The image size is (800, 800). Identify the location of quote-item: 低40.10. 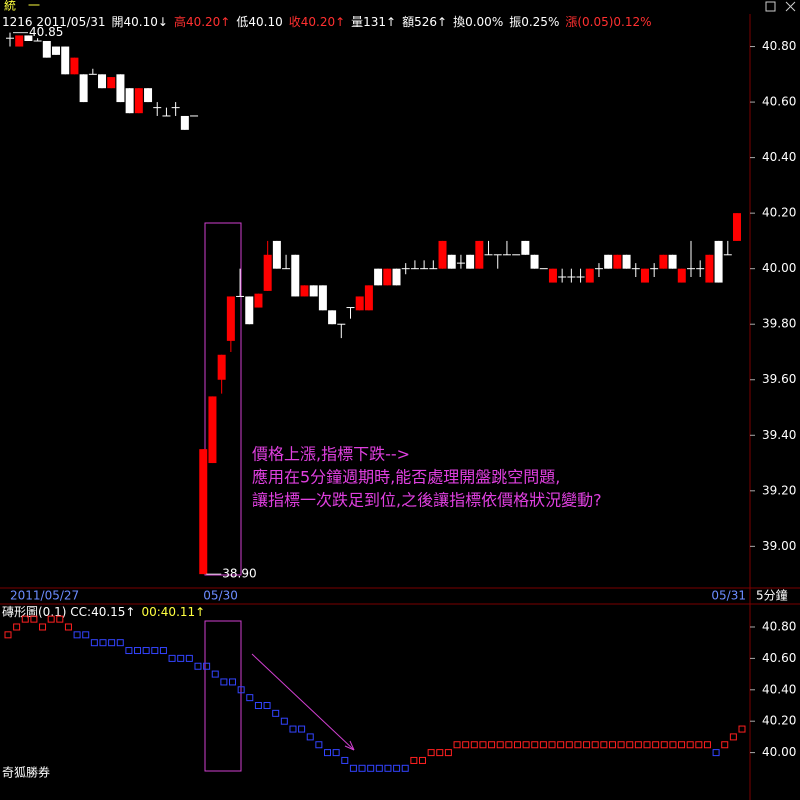
(259, 22).